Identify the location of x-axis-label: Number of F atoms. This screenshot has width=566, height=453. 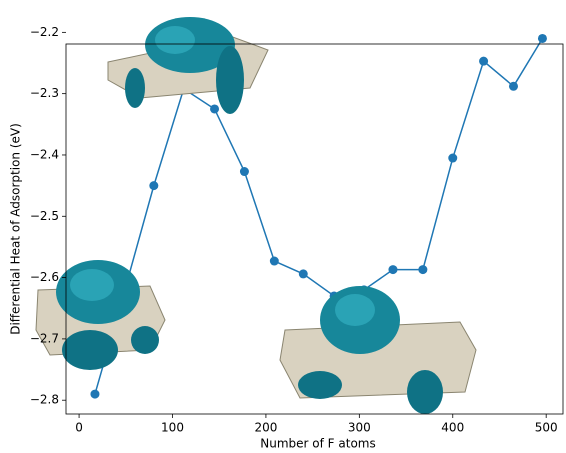
(317, 444).